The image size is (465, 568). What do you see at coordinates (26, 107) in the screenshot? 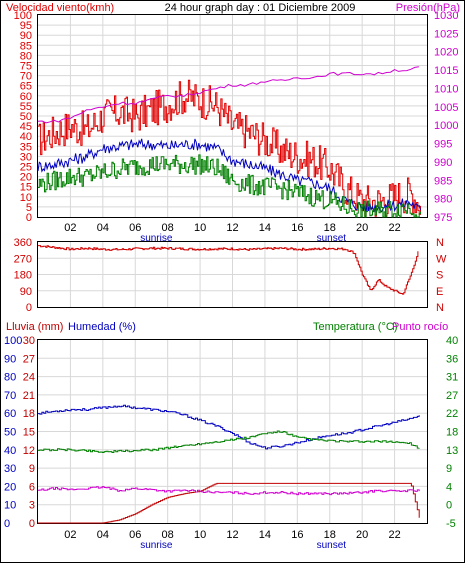
I see `wind-tick-label: 55` at bounding box center [26, 107].